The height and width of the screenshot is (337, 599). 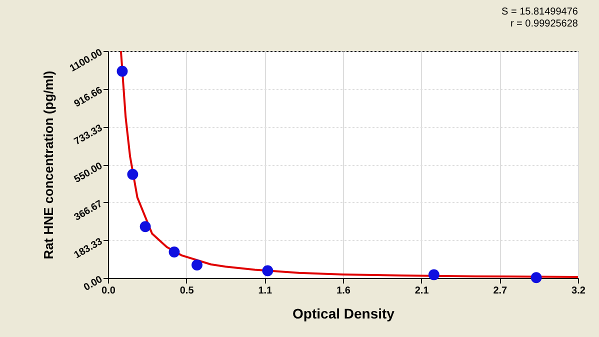 I want to click on x-tick-label: 0.0, so click(x=109, y=291).